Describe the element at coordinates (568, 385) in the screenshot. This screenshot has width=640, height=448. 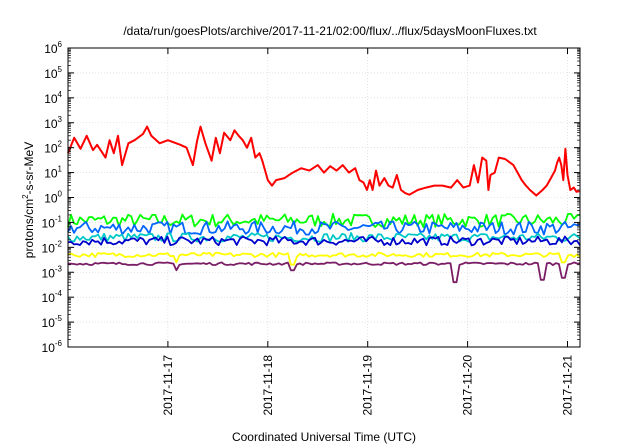
I see `x-tick-label: 2017-11-21` at that location.